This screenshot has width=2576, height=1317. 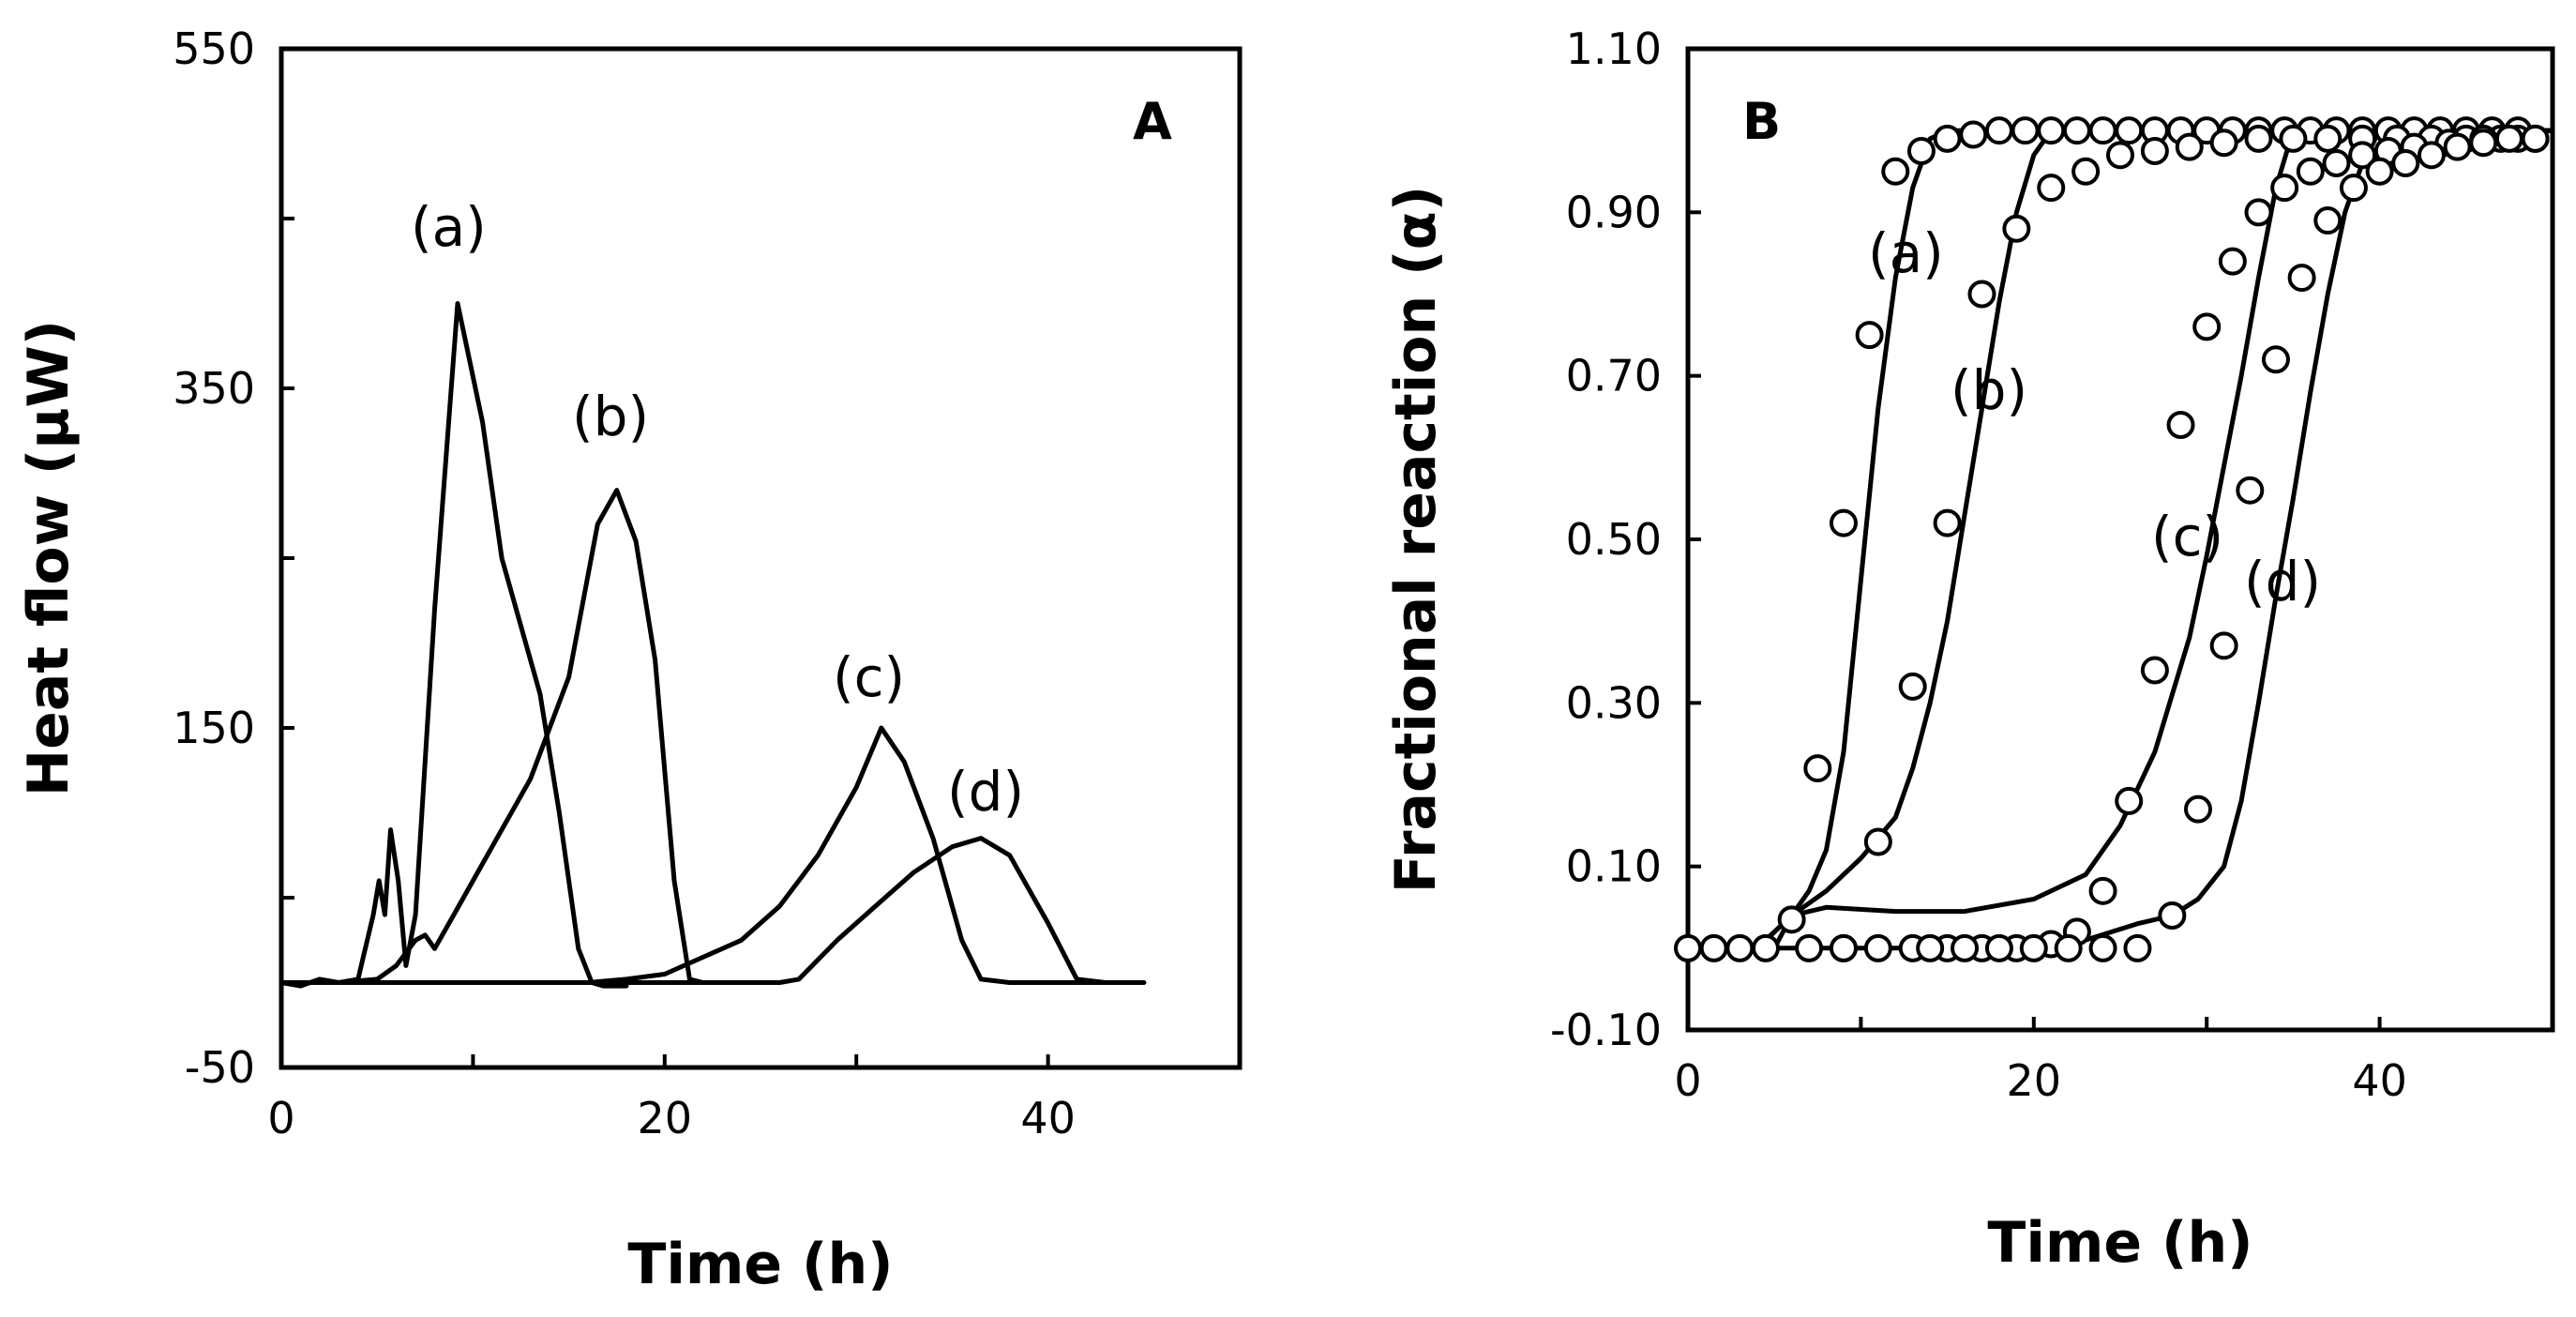 I want to click on panel-b-label-a: (a), so click(x=1906, y=253).